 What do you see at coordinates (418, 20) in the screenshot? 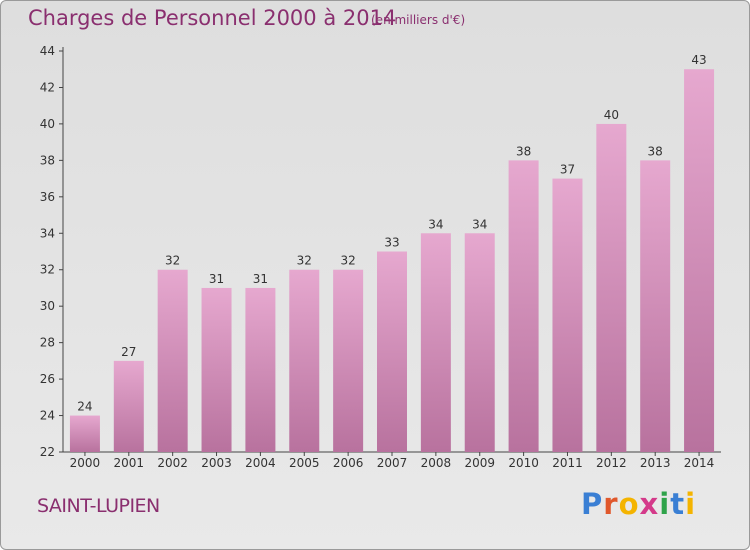
I see `chart-unit: (en milliers d'€)` at bounding box center [418, 20].